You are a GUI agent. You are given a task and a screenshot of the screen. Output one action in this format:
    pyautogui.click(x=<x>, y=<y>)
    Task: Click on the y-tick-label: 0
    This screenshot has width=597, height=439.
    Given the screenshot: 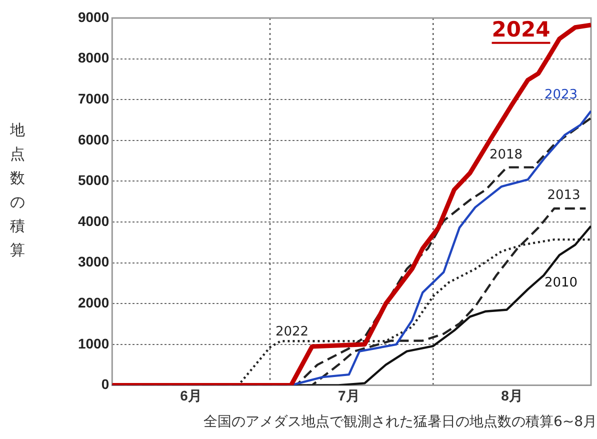 What is the action you would take?
    pyautogui.click(x=105, y=384)
    